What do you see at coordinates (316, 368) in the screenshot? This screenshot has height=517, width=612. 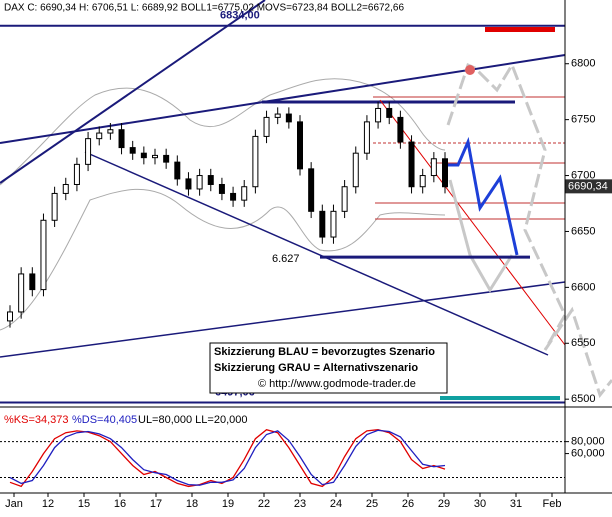 I see `legend-text: Skizzierung GRAU = Alternativszenario` at bounding box center [316, 368].